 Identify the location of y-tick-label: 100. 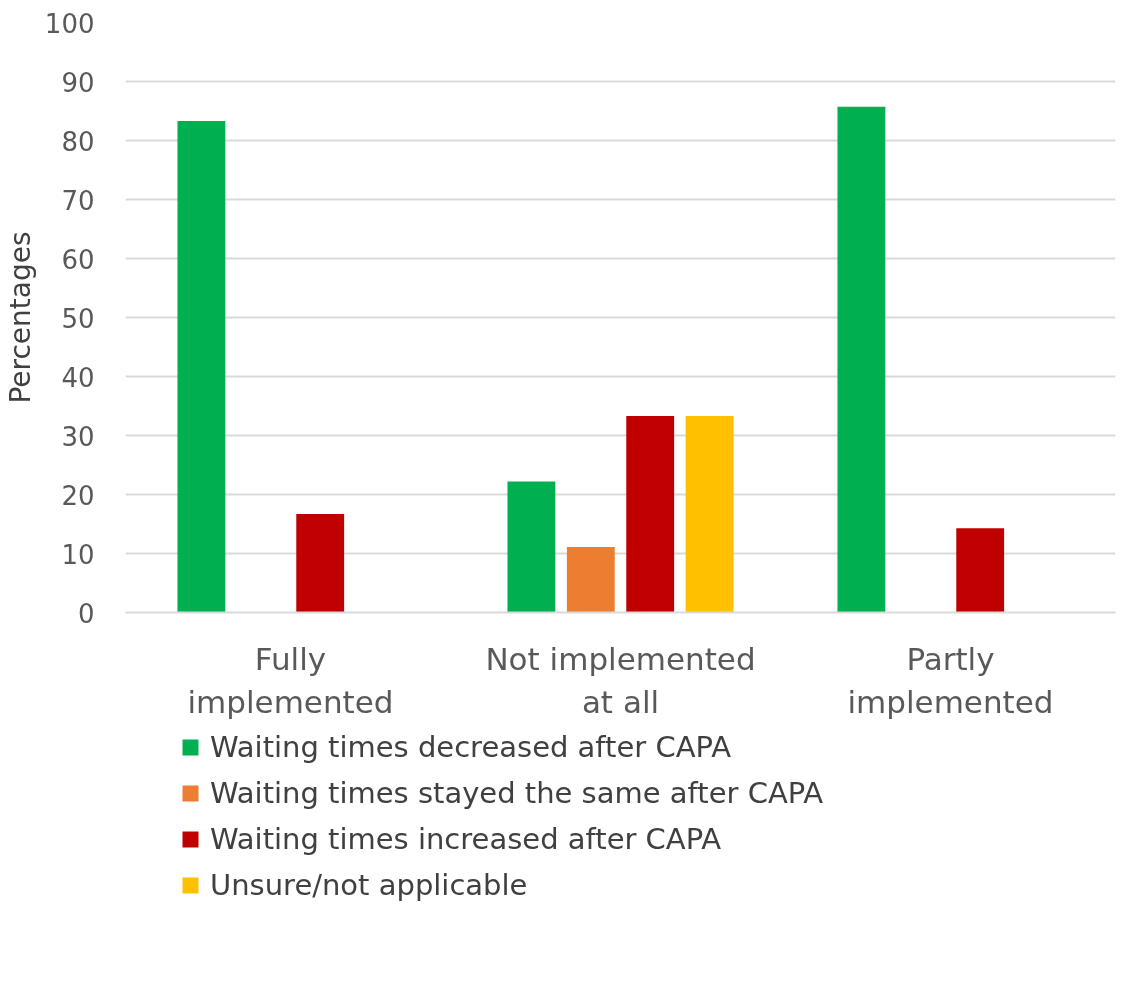
(69, 23).